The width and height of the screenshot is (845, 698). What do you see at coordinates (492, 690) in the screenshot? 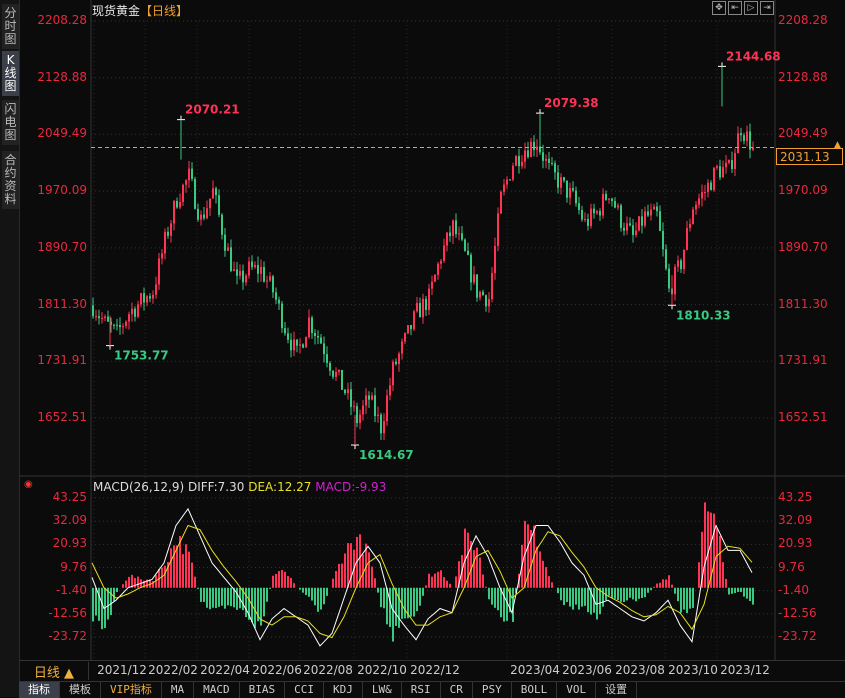
I see `indicator-tab: PSY` at bounding box center [492, 690].